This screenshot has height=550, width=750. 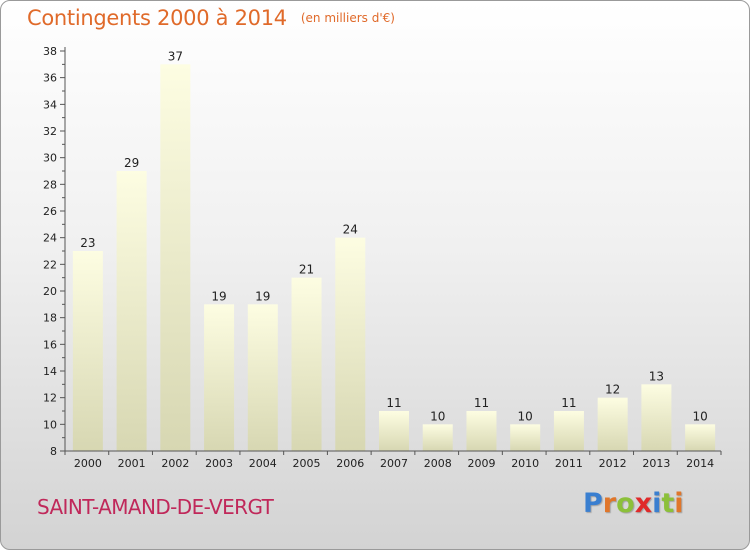 What do you see at coordinates (350, 230) in the screenshot?
I see `bar-value-label: 24` at bounding box center [350, 230].